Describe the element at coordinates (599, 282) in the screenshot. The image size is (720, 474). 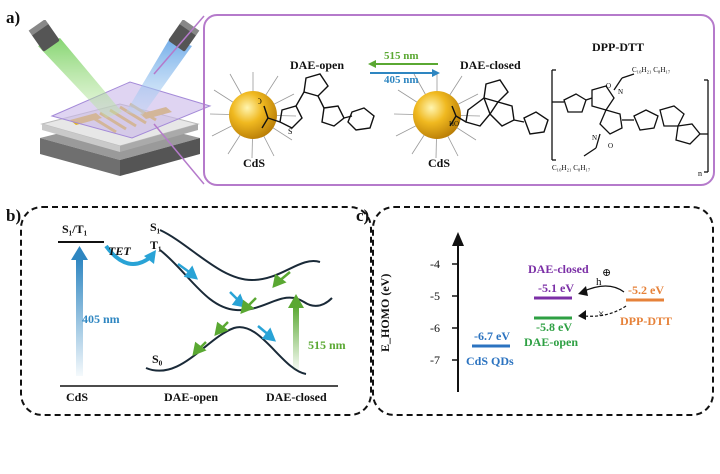
I see `hole-h-label: h` at that location.